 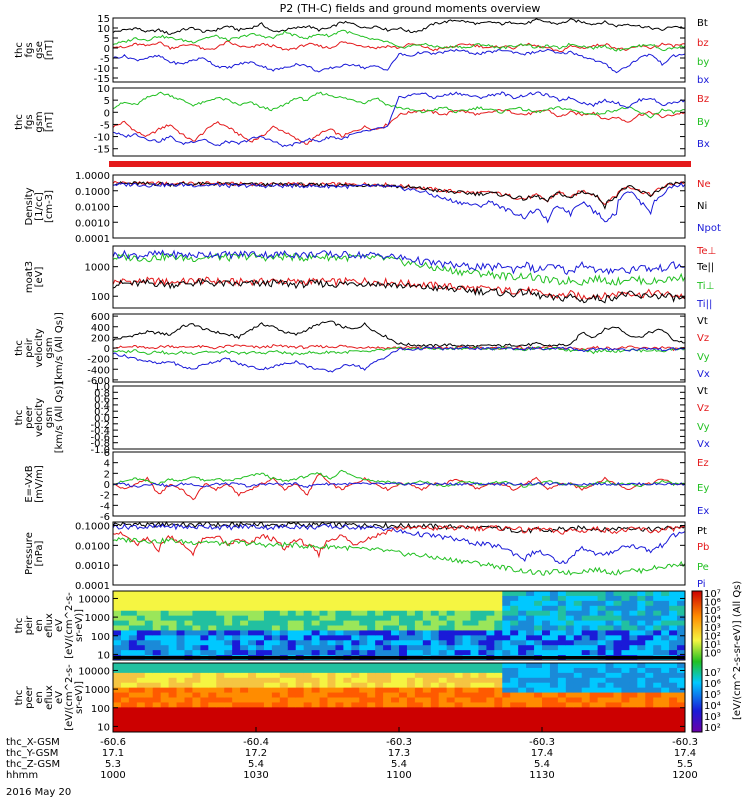 What do you see at coordinates (113, 764) in the screenshot?
I see `x-row-value: 5.3` at bounding box center [113, 764].